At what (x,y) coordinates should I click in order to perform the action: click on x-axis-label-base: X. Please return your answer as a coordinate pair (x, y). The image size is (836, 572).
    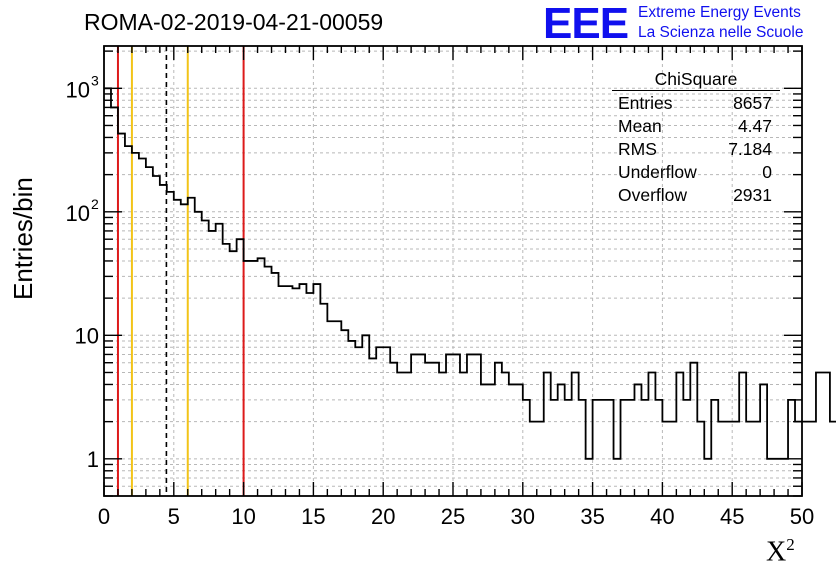
    Looking at the image, I should click on (776, 552).